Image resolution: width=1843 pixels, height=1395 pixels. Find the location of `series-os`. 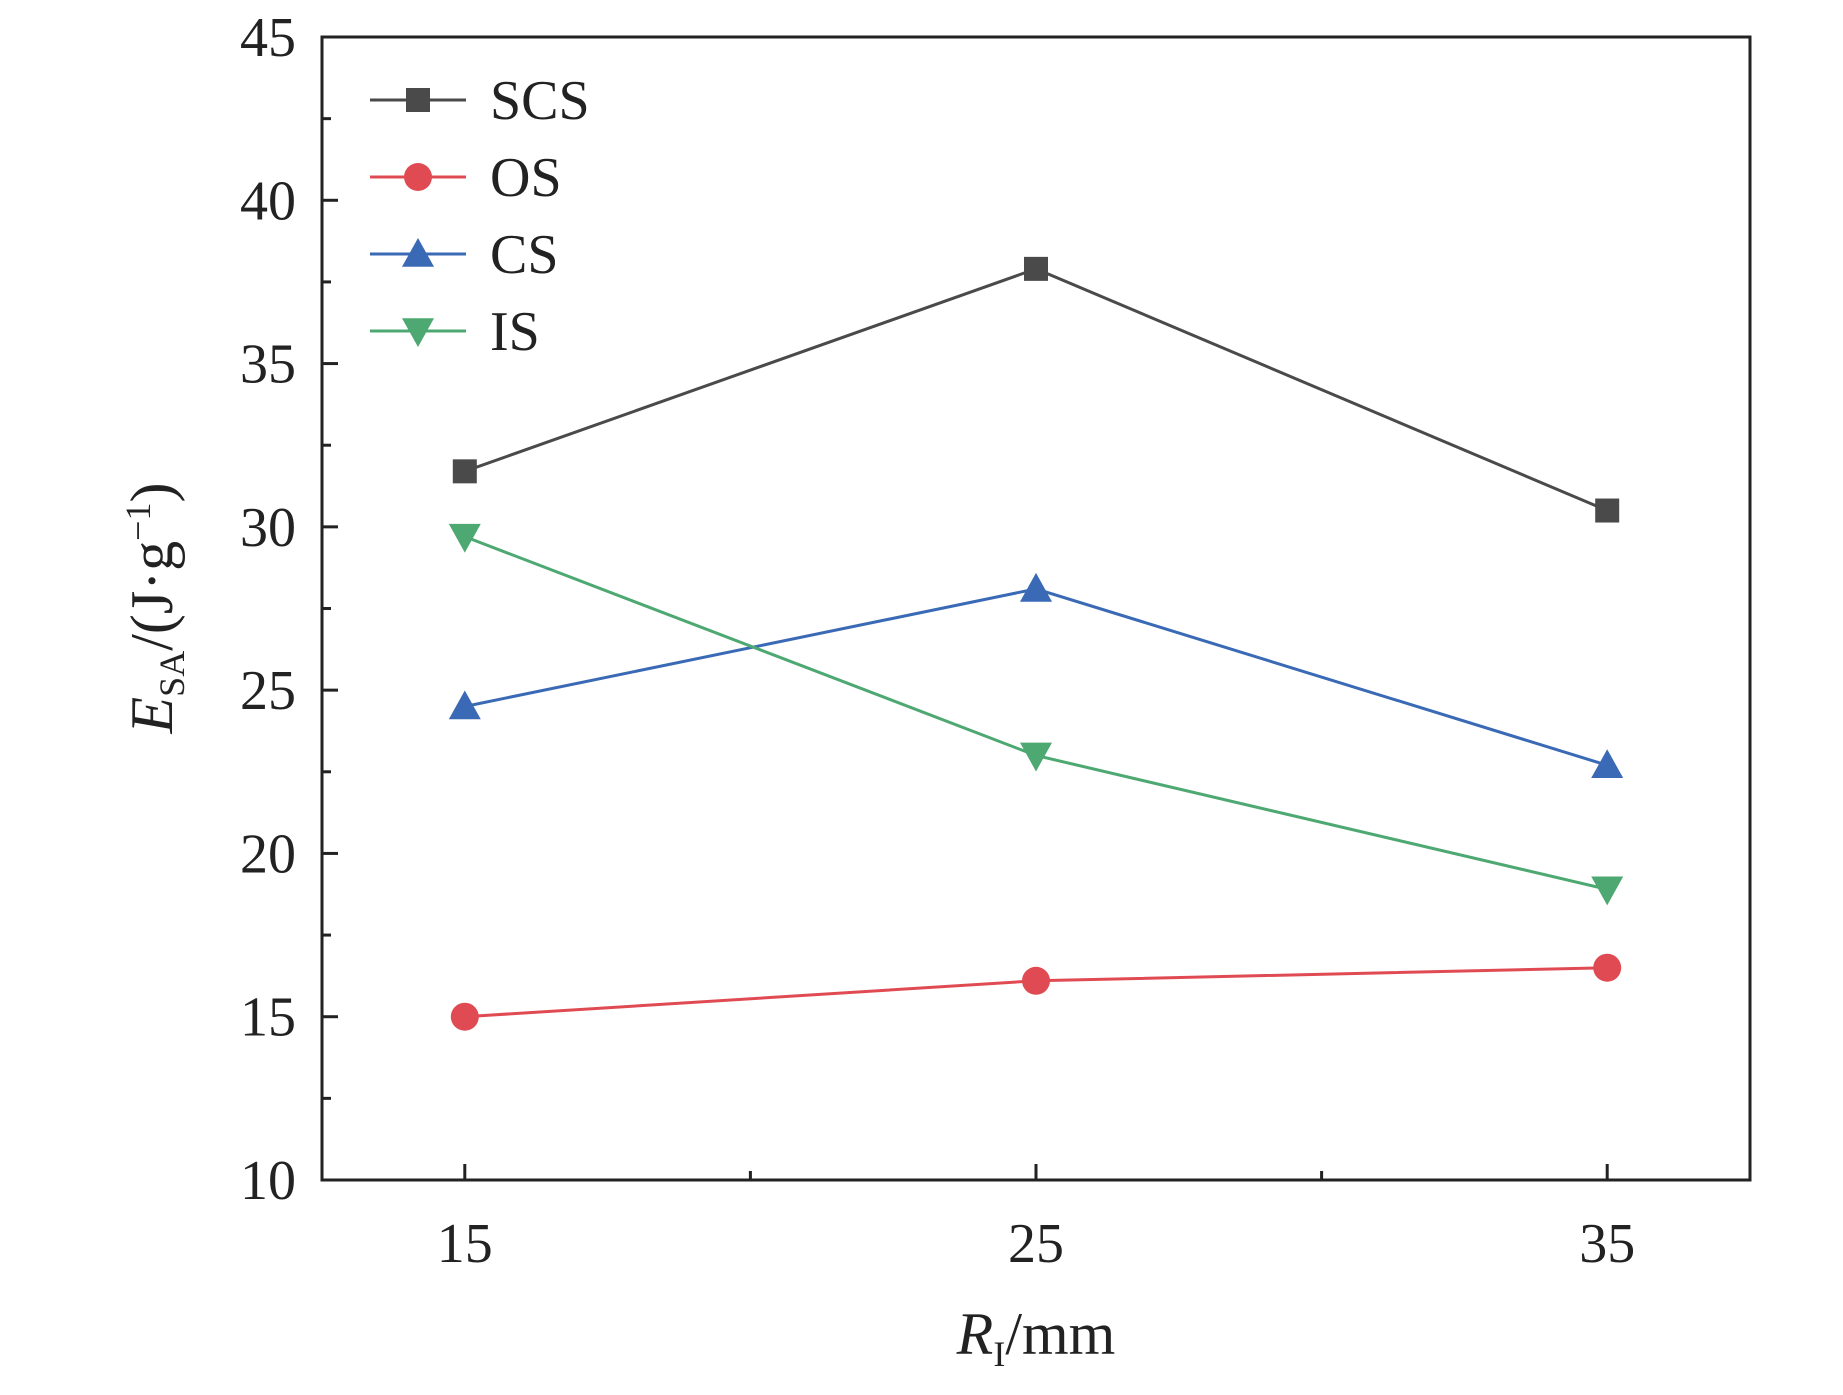

series-os is located at coordinates (1036, 992).